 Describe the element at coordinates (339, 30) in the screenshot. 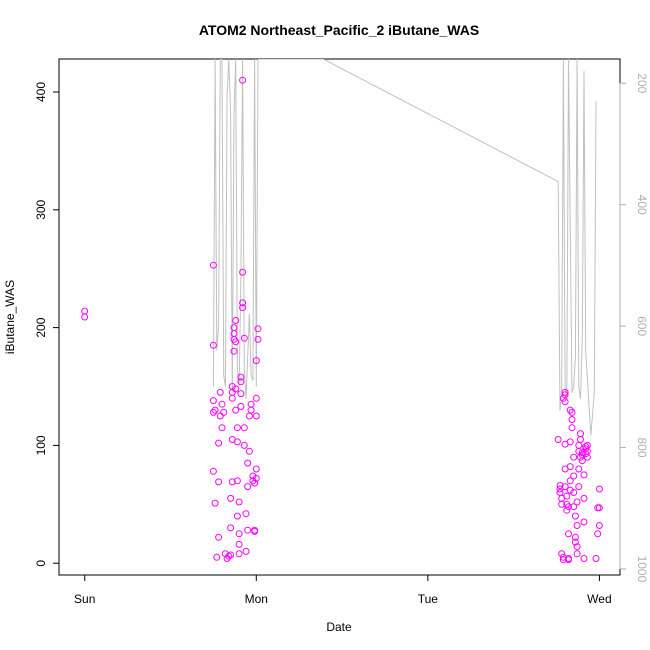

I see `chart-title: ATOM2 Northeast_Pacific_2 iButane_WAS` at that location.